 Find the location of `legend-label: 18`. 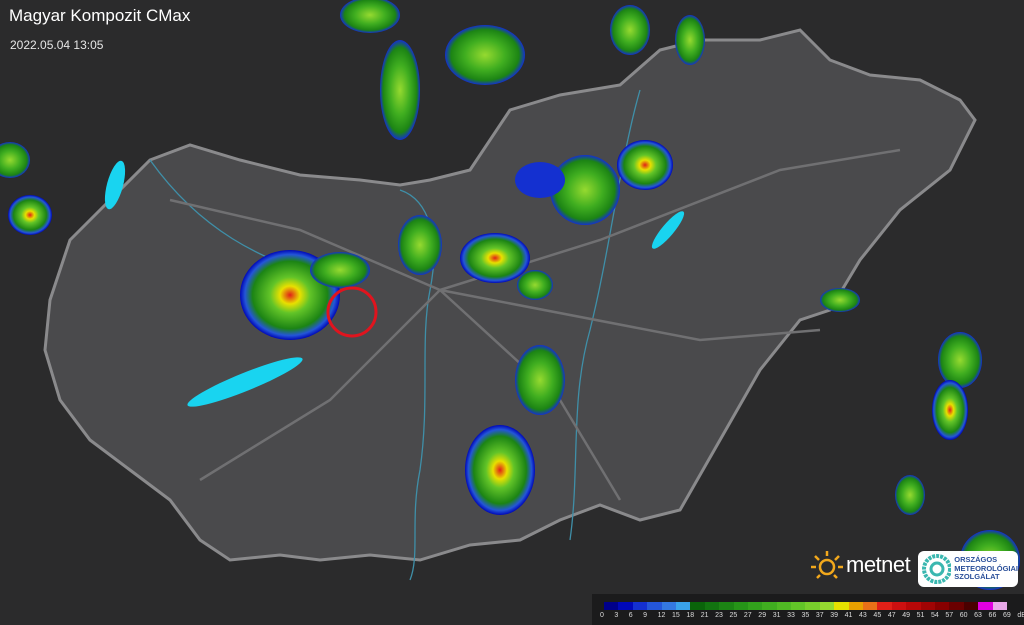

legend-label: 18 is located at coordinates (690, 615).